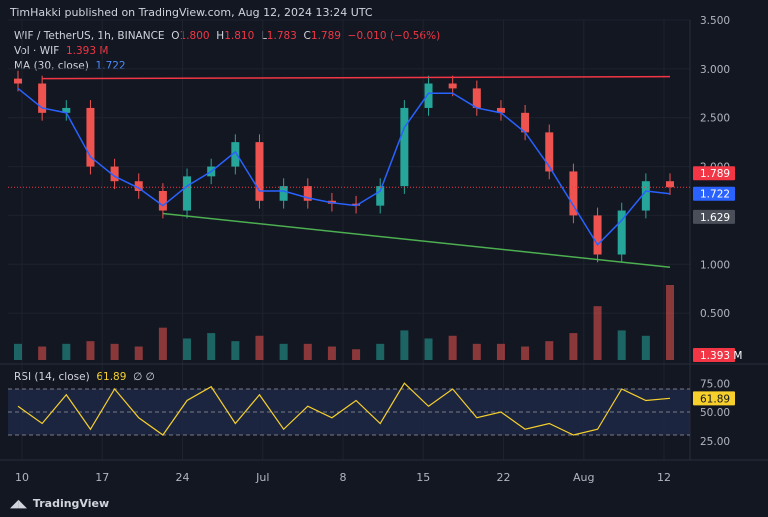 The height and width of the screenshot is (517, 768). I want to click on rsi-label: RSI (14, close), so click(52, 377).